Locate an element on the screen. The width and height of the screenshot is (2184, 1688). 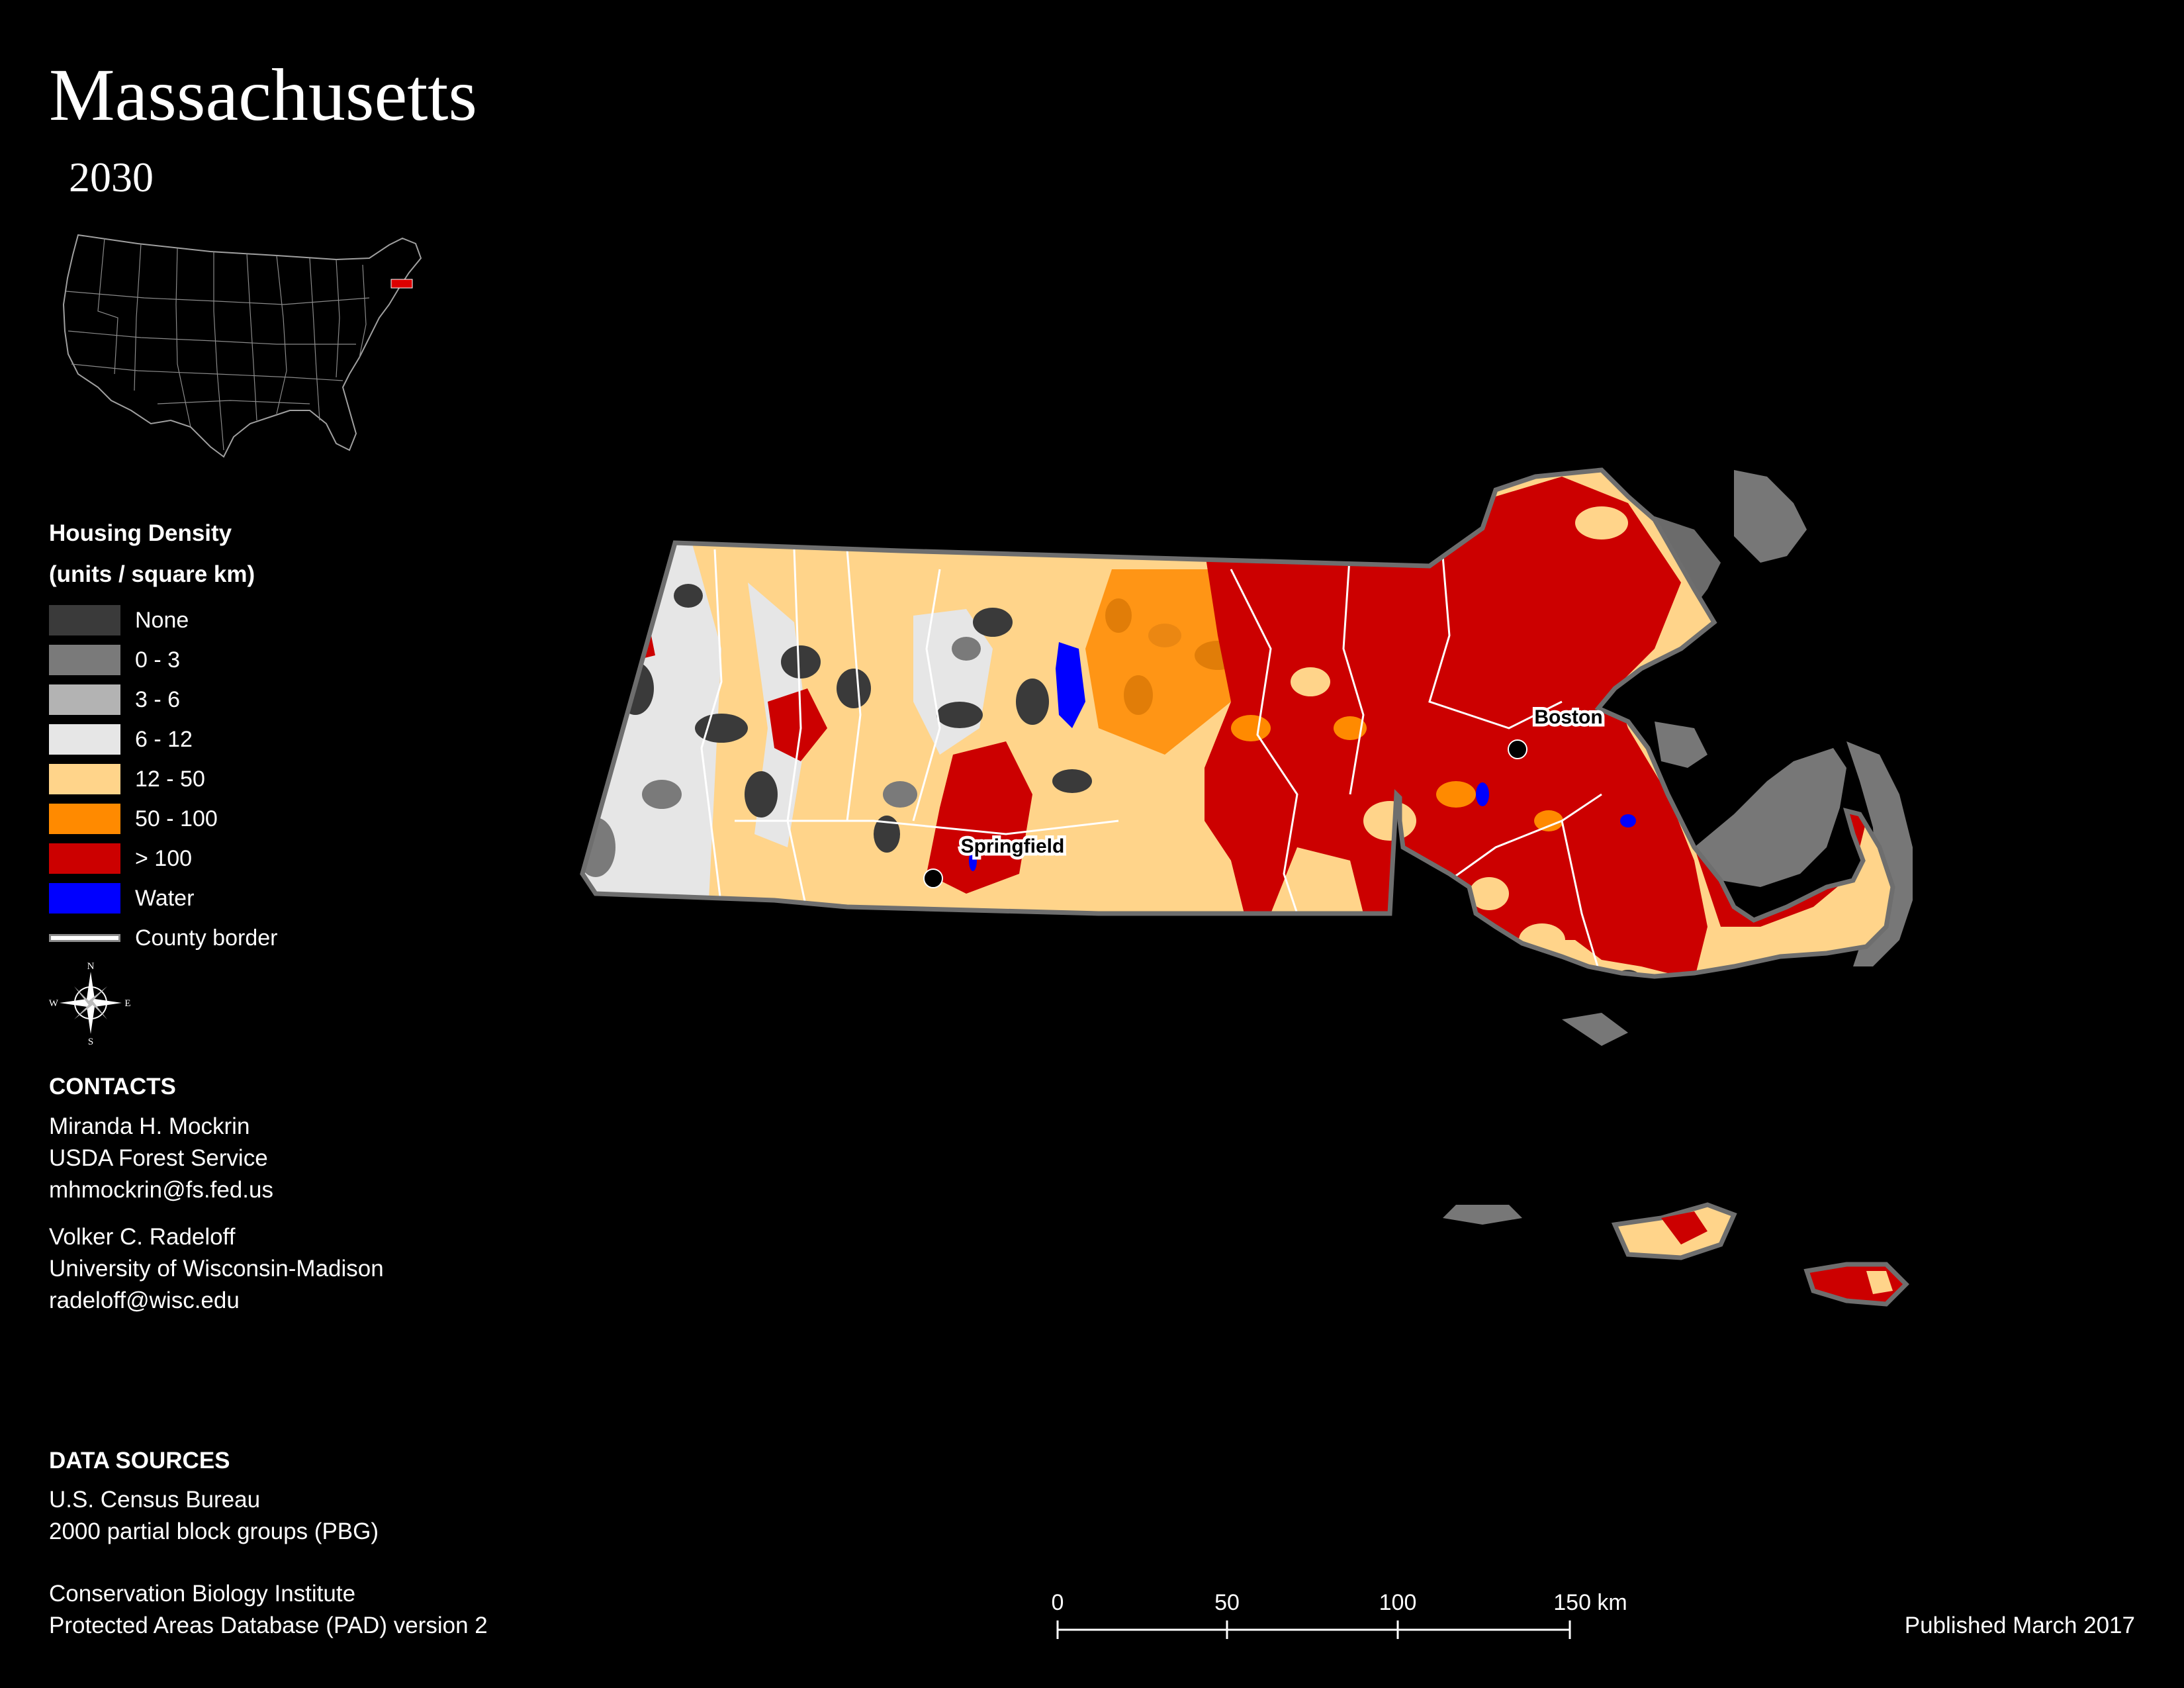
published-date: Published March 2017 is located at coordinates (2019, 1625).